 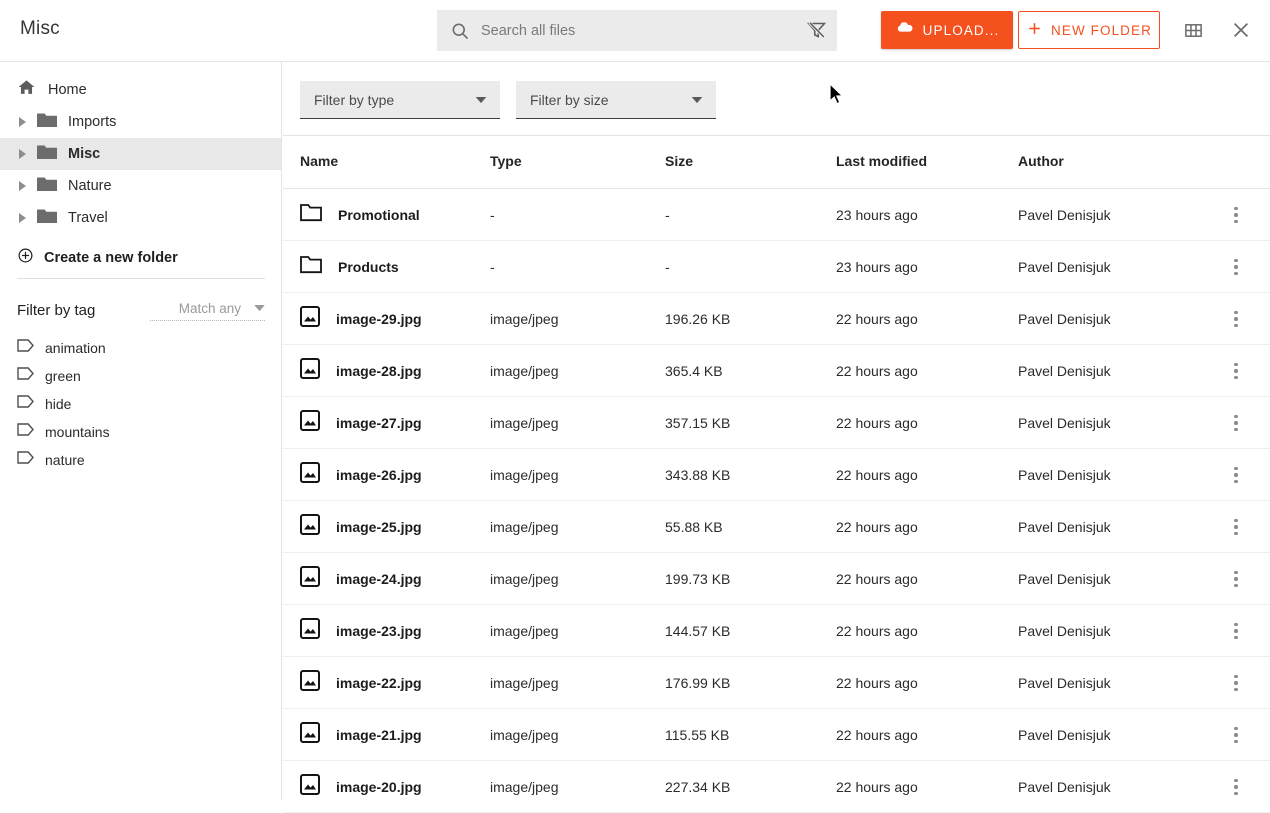 I want to click on cell-name: Promotional, so click(x=360, y=215).